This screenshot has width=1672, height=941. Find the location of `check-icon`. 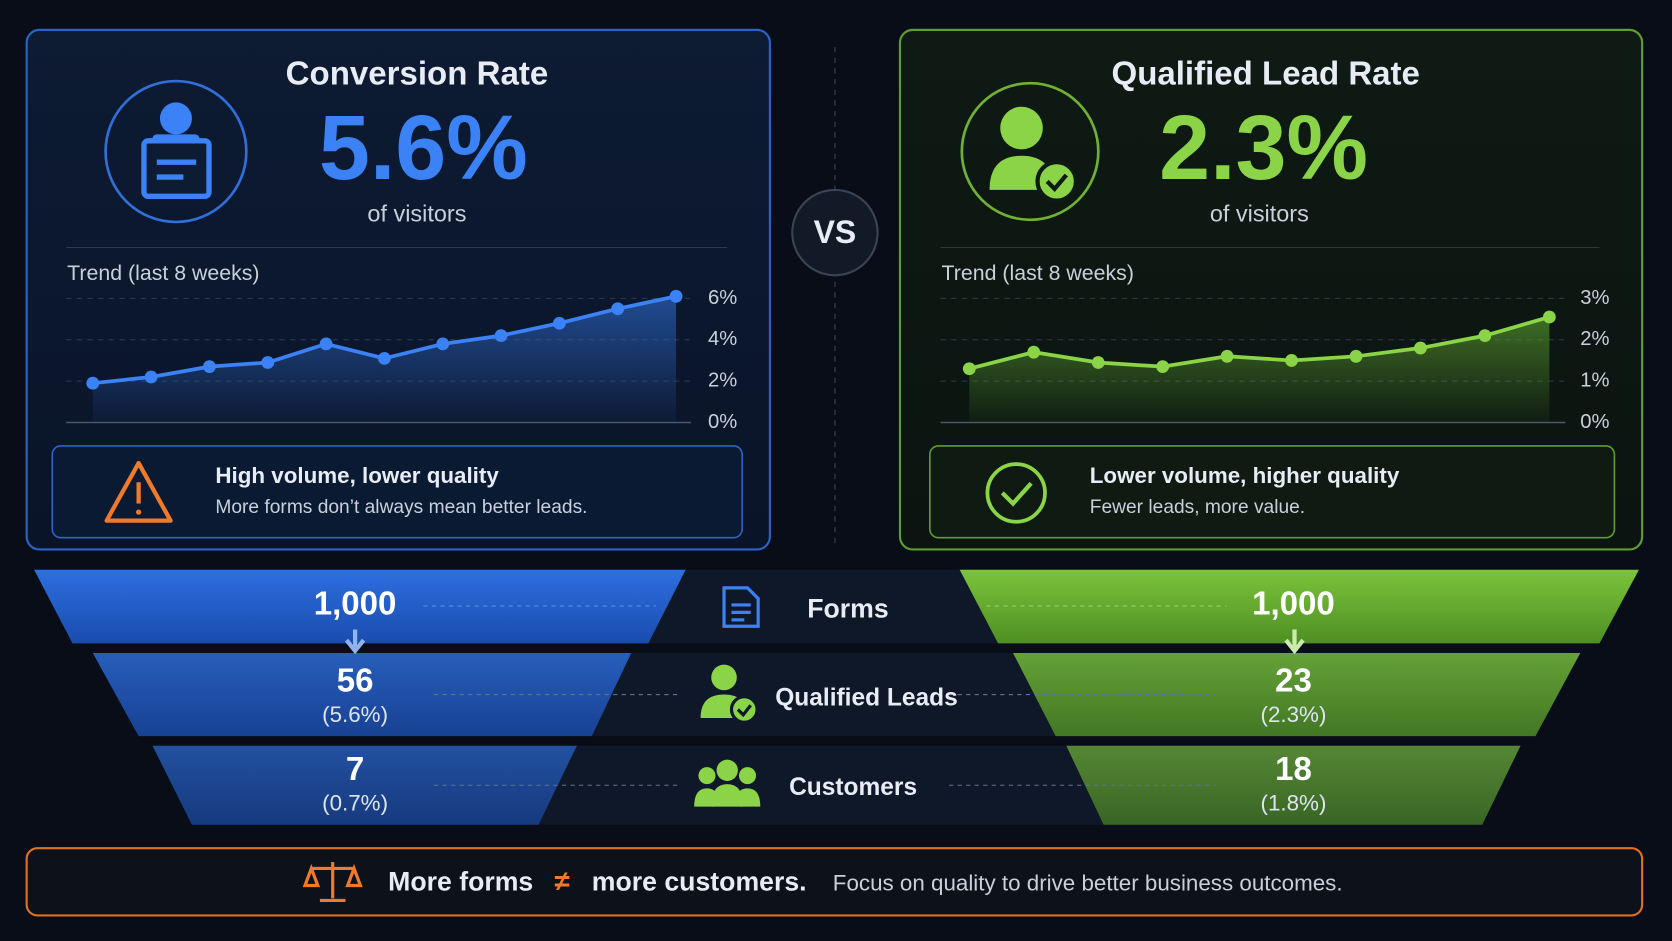

check-icon is located at coordinates (1016, 493).